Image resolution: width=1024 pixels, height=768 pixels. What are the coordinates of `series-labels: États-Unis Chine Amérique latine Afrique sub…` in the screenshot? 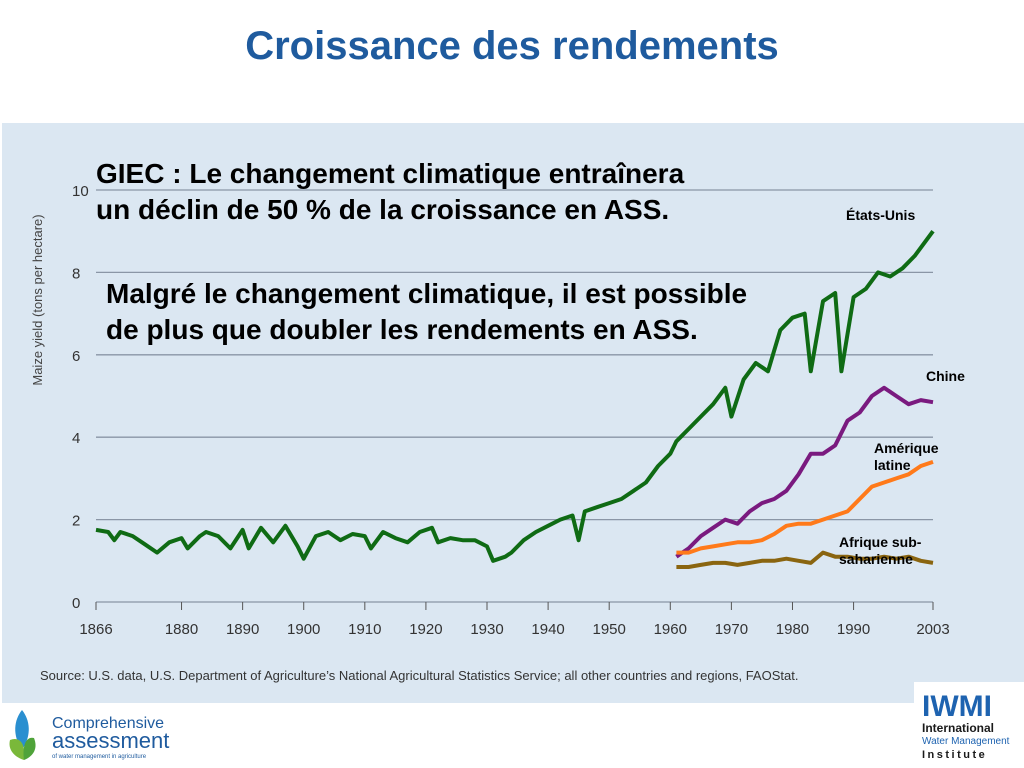 It's located at (902, 387).